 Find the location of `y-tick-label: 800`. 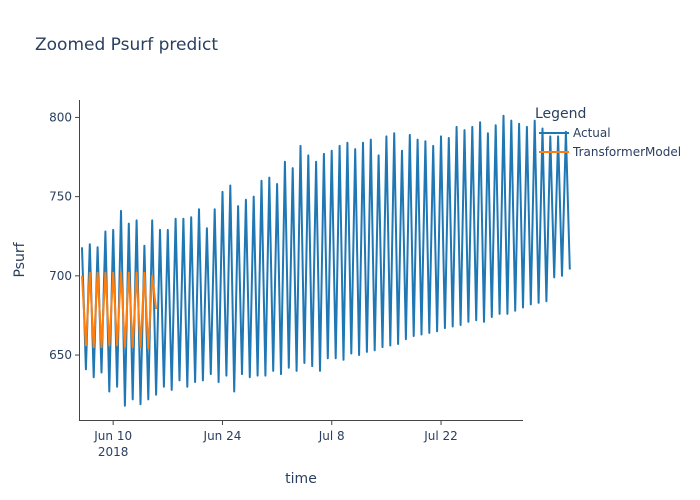

y-tick-label: 800 is located at coordinates (60, 117).